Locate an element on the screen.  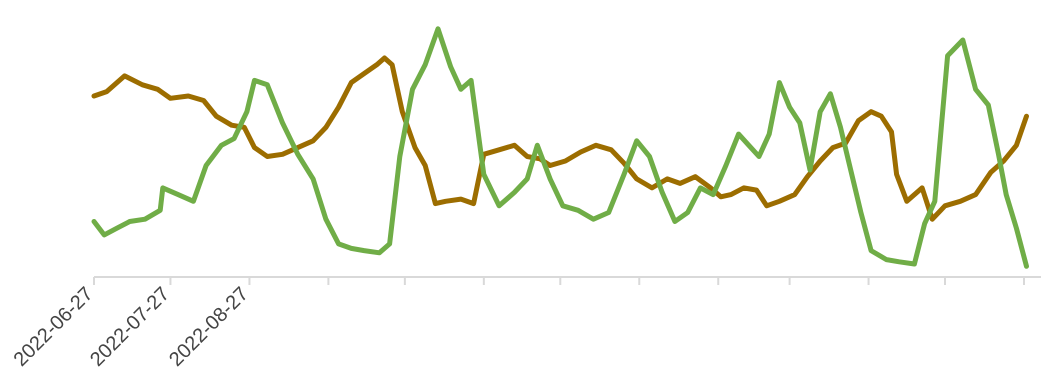
x-tick-label: 2022-08-27 is located at coordinates (209, 327).